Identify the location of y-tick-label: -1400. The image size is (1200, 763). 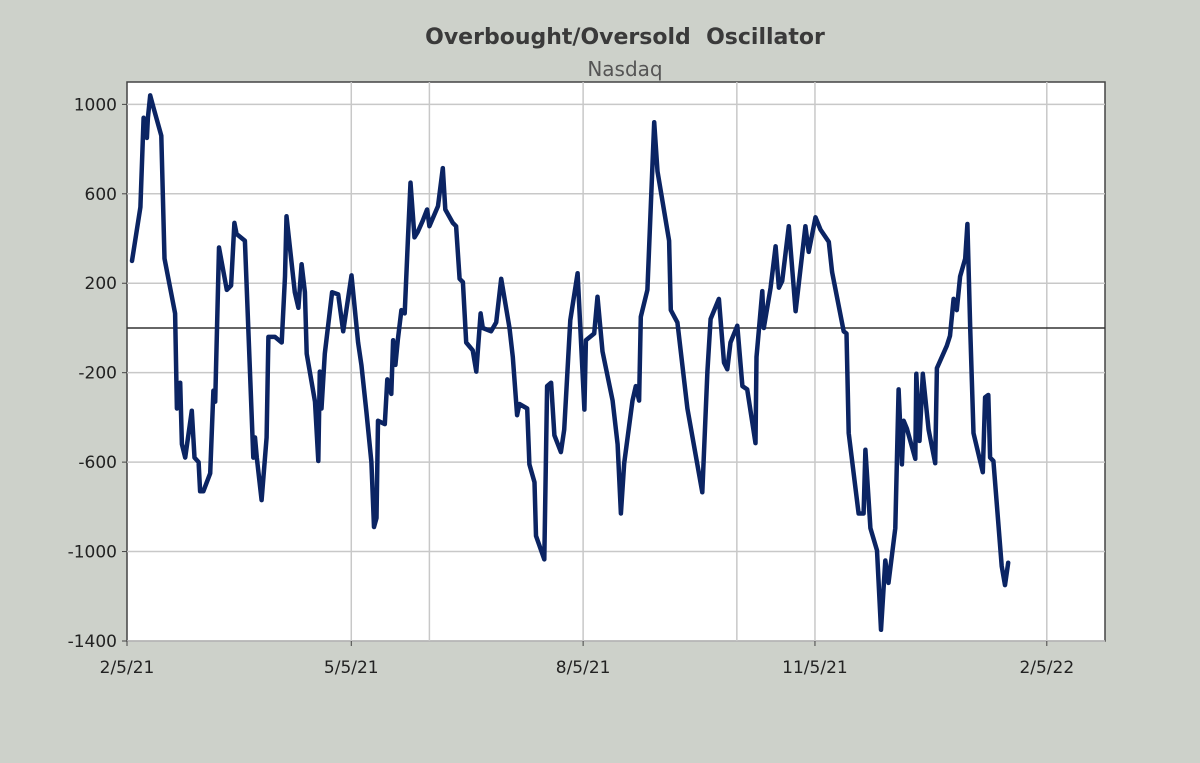
(92, 642).